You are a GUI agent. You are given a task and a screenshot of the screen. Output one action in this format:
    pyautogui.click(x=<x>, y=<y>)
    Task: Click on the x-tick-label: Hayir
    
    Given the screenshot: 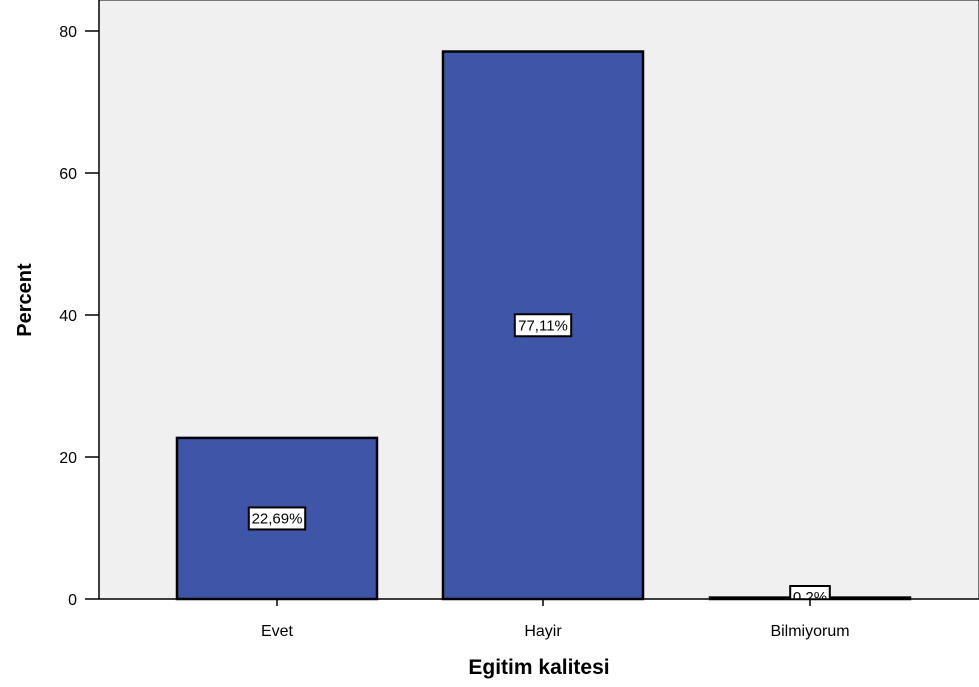 What is the action you would take?
    pyautogui.click(x=543, y=631)
    